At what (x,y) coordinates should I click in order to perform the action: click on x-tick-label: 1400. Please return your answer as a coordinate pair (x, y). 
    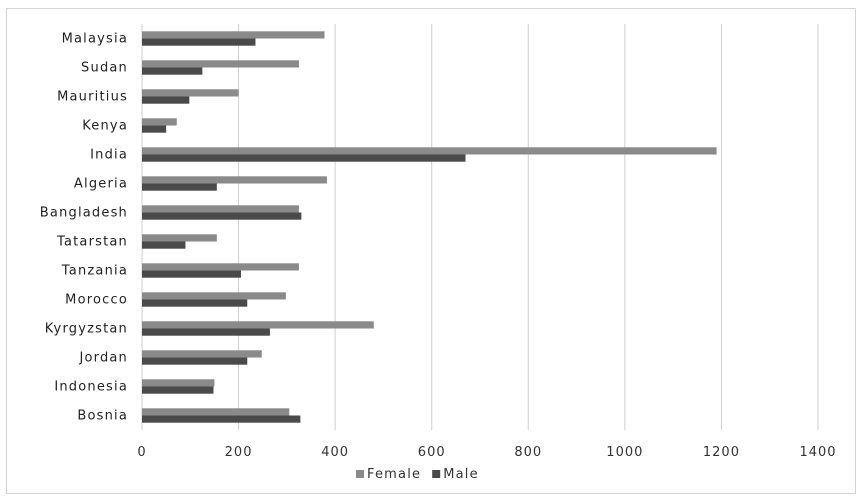
    Looking at the image, I should click on (817, 452).